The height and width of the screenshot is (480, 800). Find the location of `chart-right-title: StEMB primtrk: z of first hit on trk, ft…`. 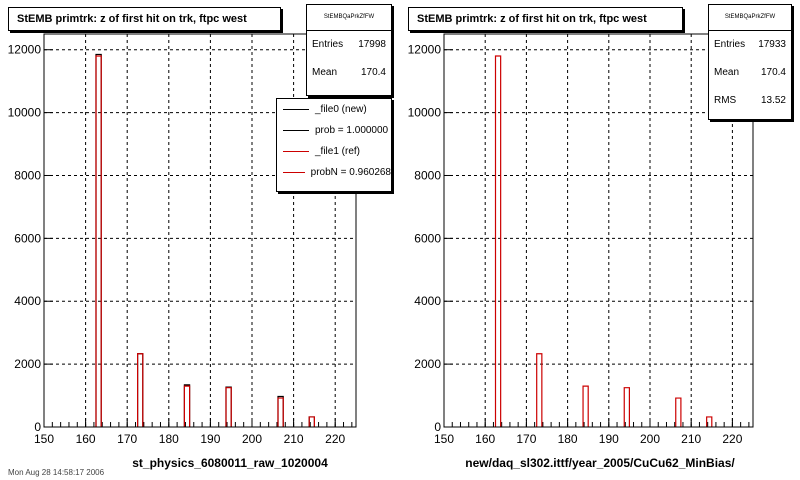

chart-right-title: StEMB primtrk: z of first hit on trk, ft… is located at coordinates (545, 19).